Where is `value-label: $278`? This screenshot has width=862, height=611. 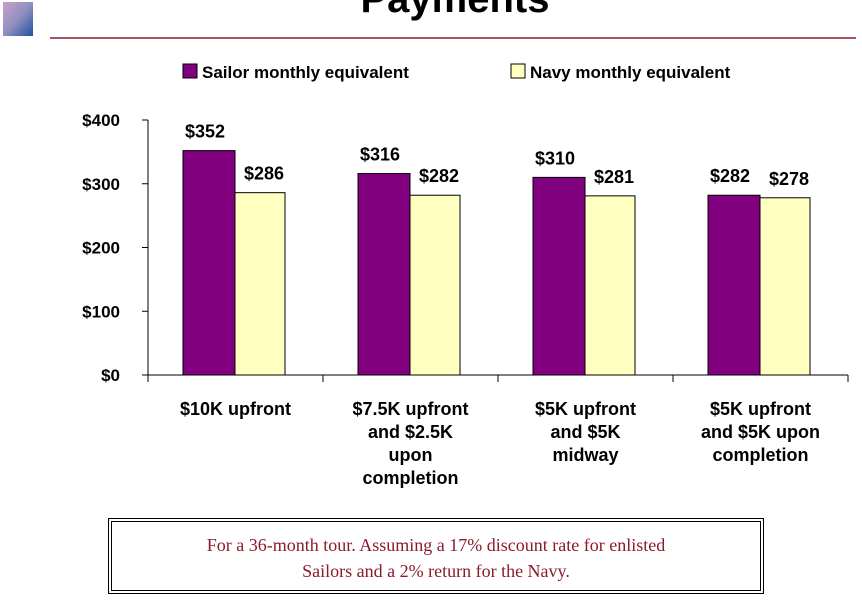
value-label: $278 is located at coordinates (789, 179).